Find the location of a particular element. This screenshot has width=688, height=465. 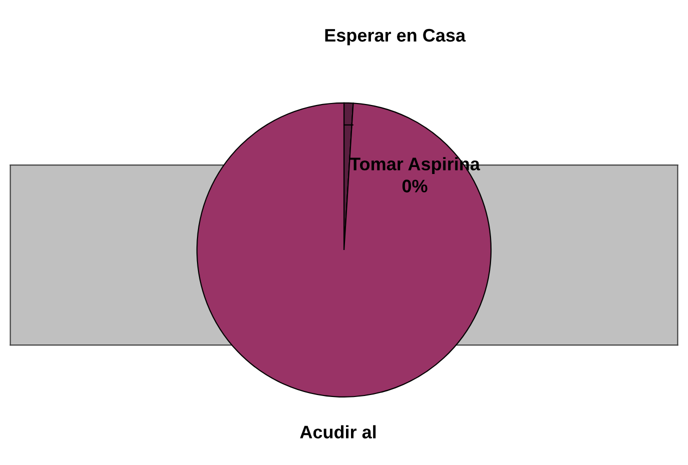

slice-label: Acudir al is located at coordinates (338, 431).